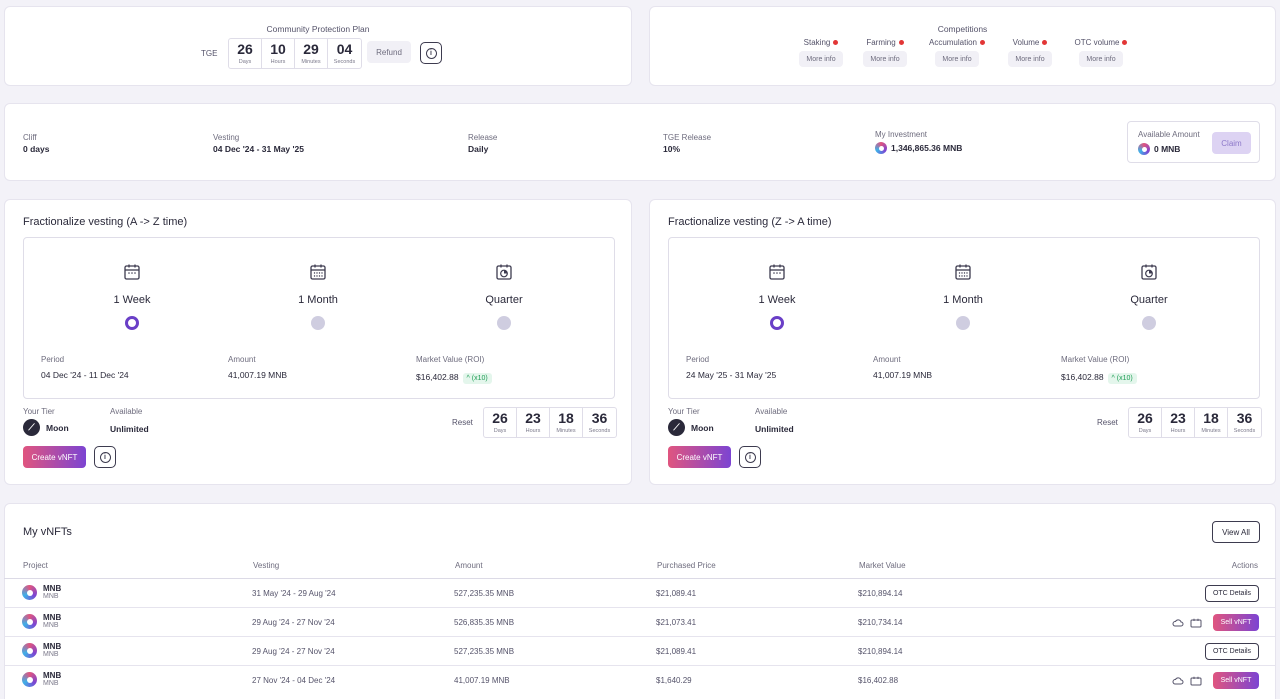 This screenshot has height=699, width=1280. What do you see at coordinates (676, 651) in the screenshot?
I see `price-cell: $21,089.41` at bounding box center [676, 651].